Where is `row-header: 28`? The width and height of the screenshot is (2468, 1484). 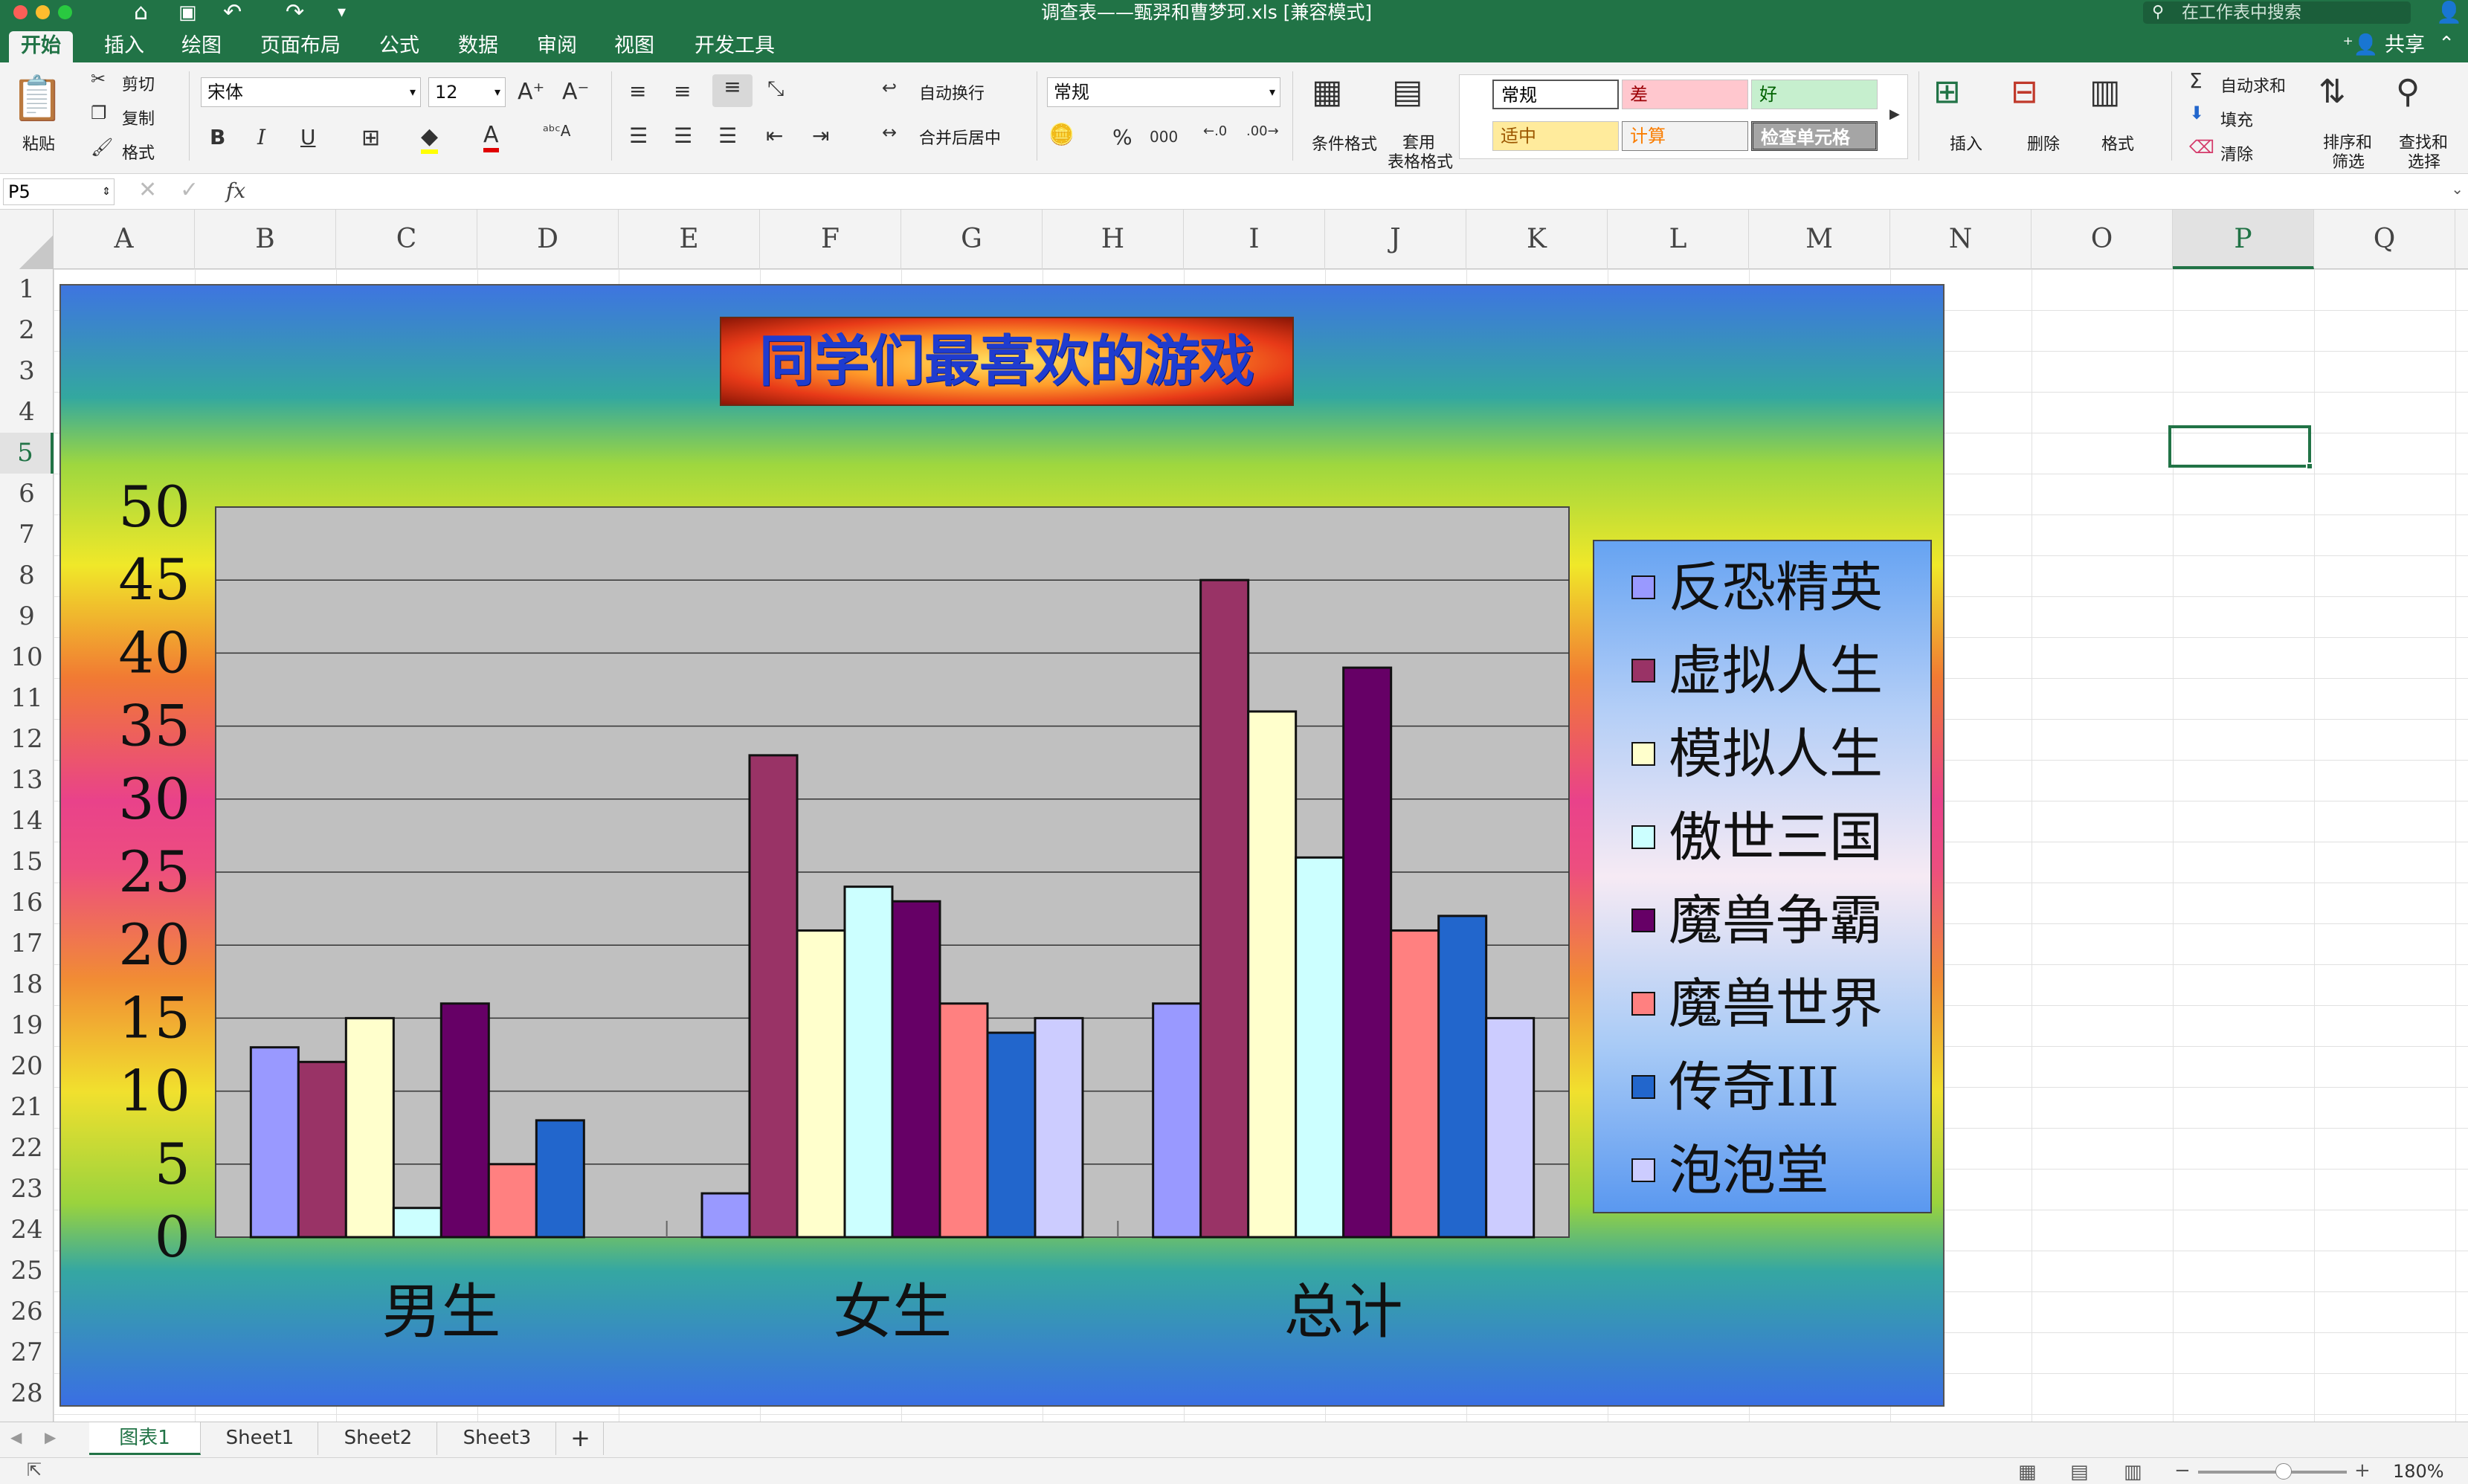
row-header: 28 is located at coordinates (27, 1393).